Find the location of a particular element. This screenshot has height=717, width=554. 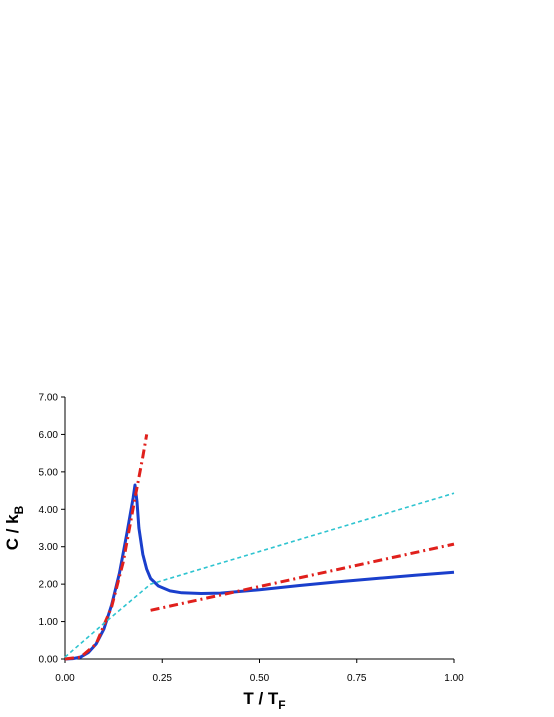

x-axis-label-main: T / T is located at coordinates (261, 698).